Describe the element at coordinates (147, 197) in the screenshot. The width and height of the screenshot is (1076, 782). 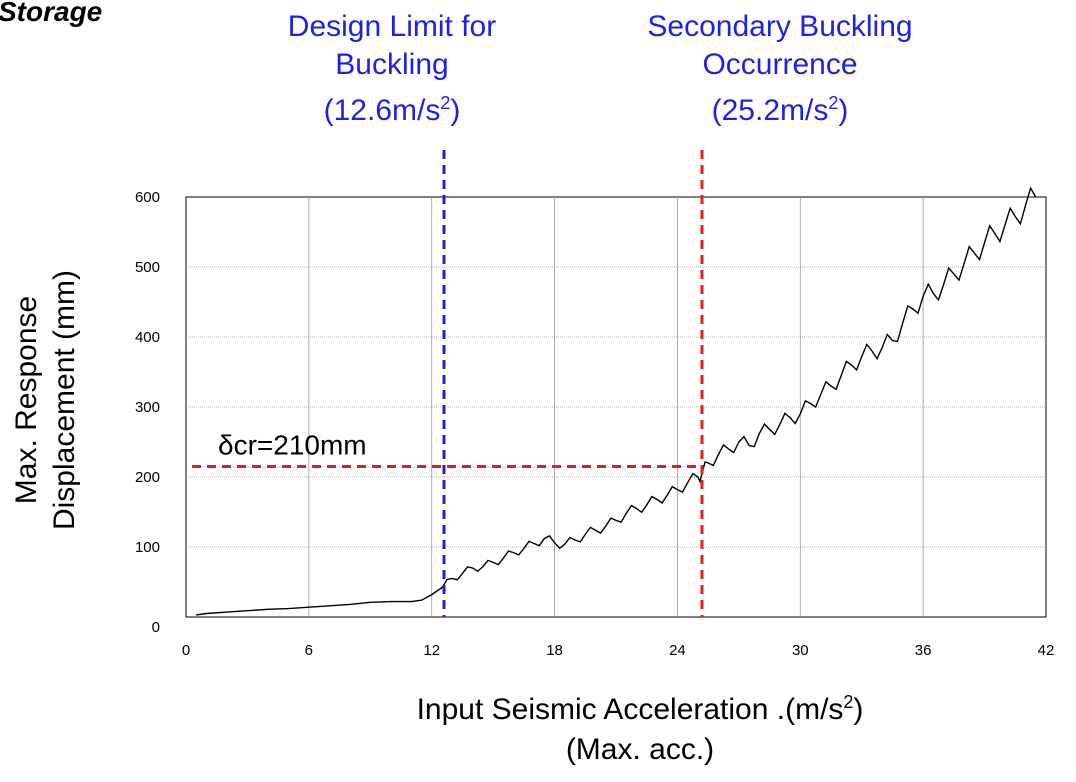
I see `y-tick-label: 600` at that location.